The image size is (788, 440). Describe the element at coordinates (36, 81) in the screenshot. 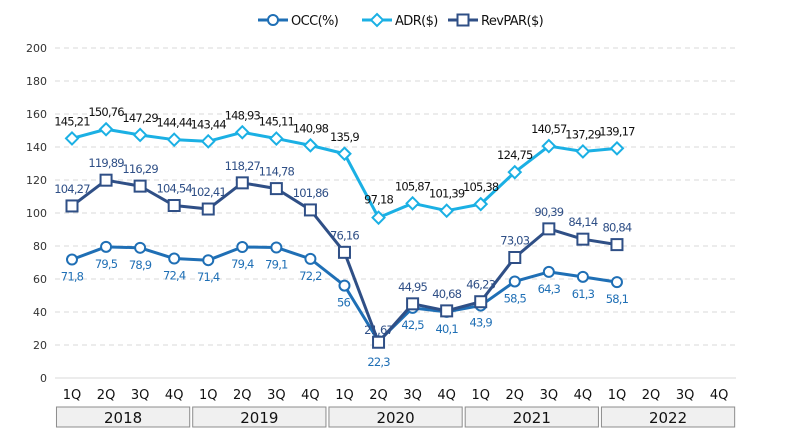

I see `y-tick-label: 180` at that location.